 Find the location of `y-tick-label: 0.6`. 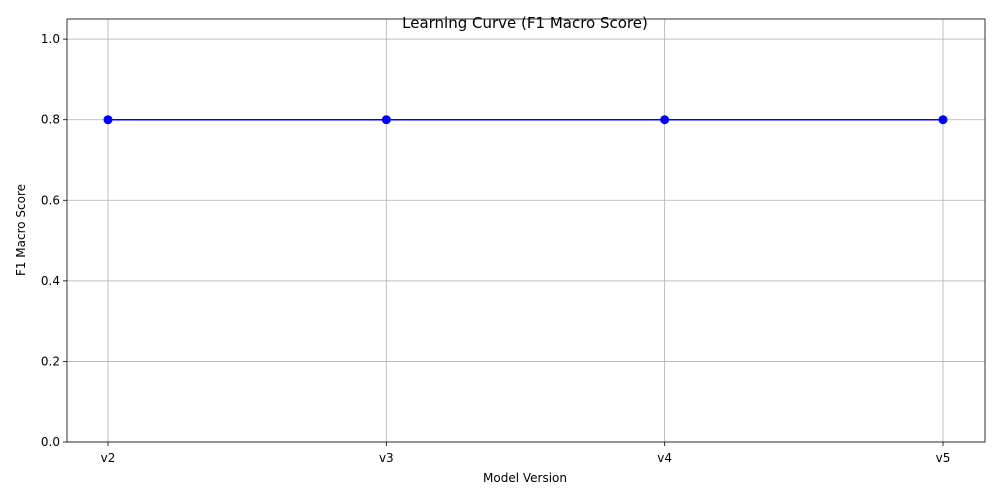

y-tick-label: 0.6 is located at coordinates (50, 200).